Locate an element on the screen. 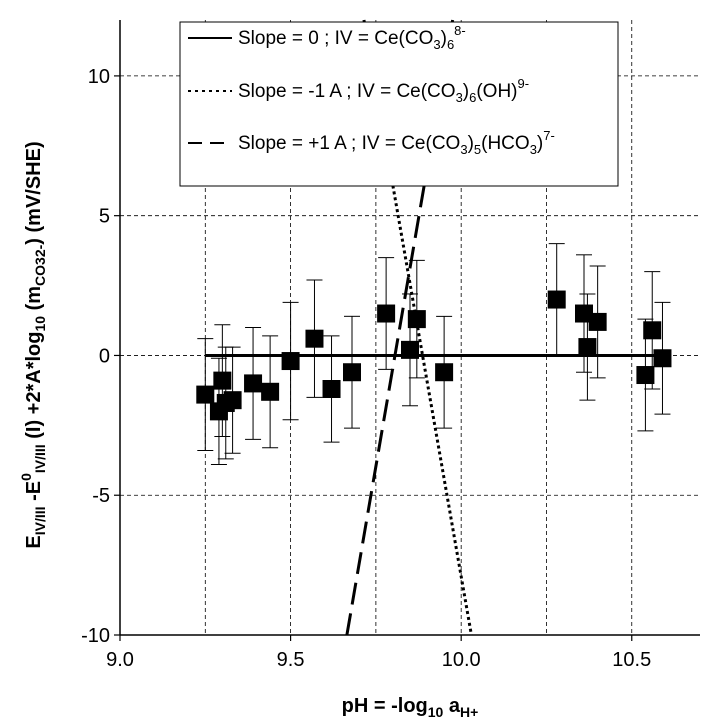 The width and height of the screenshot is (706, 721). x-axis-label: pH = -log10 aH+ is located at coordinates (410, 707).